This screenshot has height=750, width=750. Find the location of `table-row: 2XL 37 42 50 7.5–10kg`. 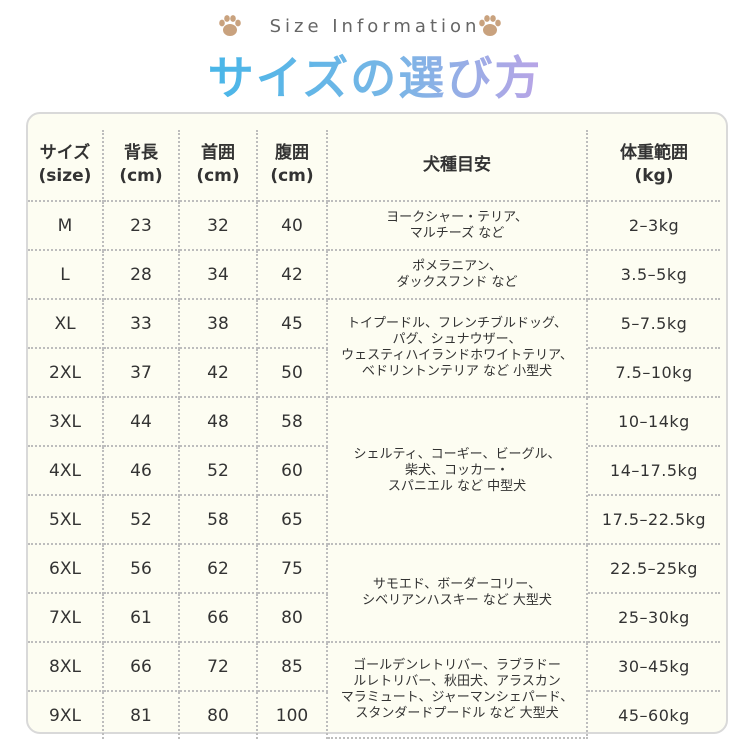

table-row: 2XL 37 42 50 7.5–10kg is located at coordinates (374, 373).